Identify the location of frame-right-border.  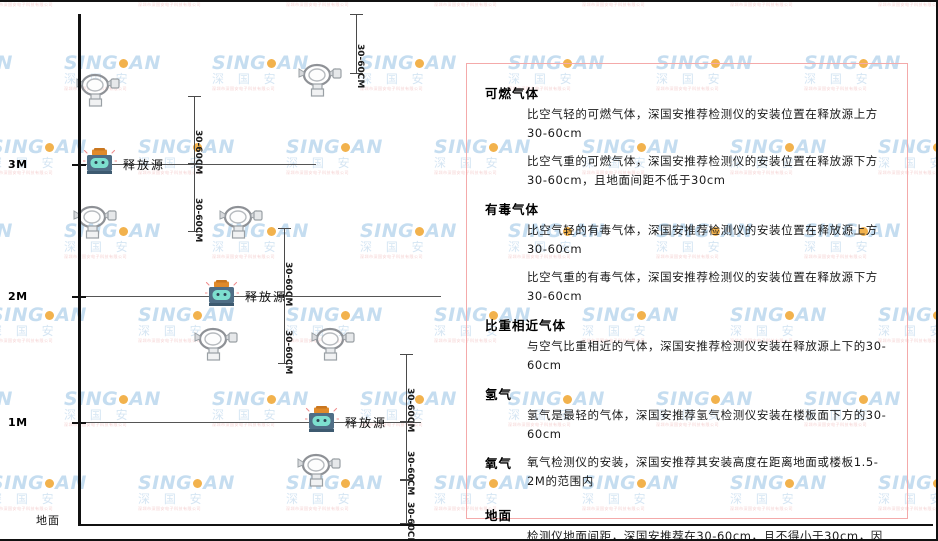
(937, 270).